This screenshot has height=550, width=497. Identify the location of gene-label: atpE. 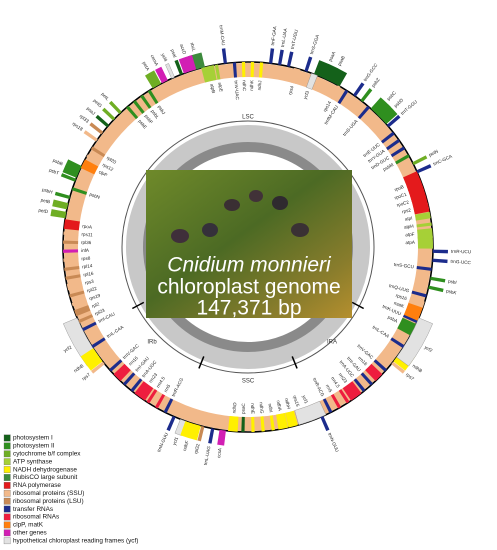
(220, 87).